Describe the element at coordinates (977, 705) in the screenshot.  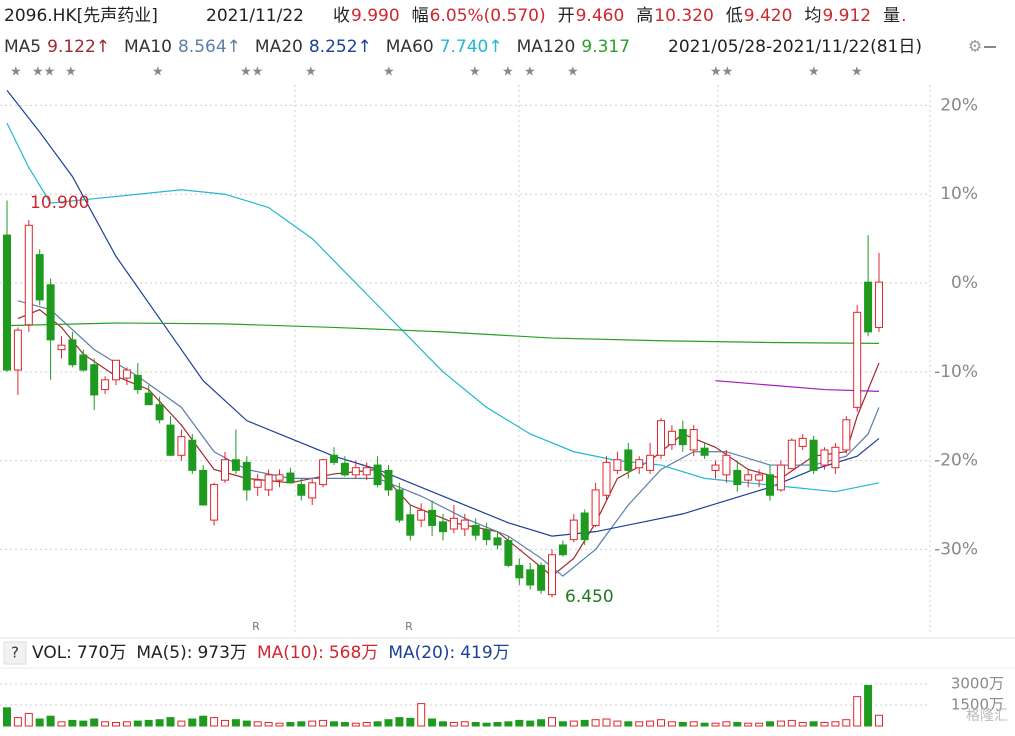
I see `y-tick-label: 1500万` at that location.